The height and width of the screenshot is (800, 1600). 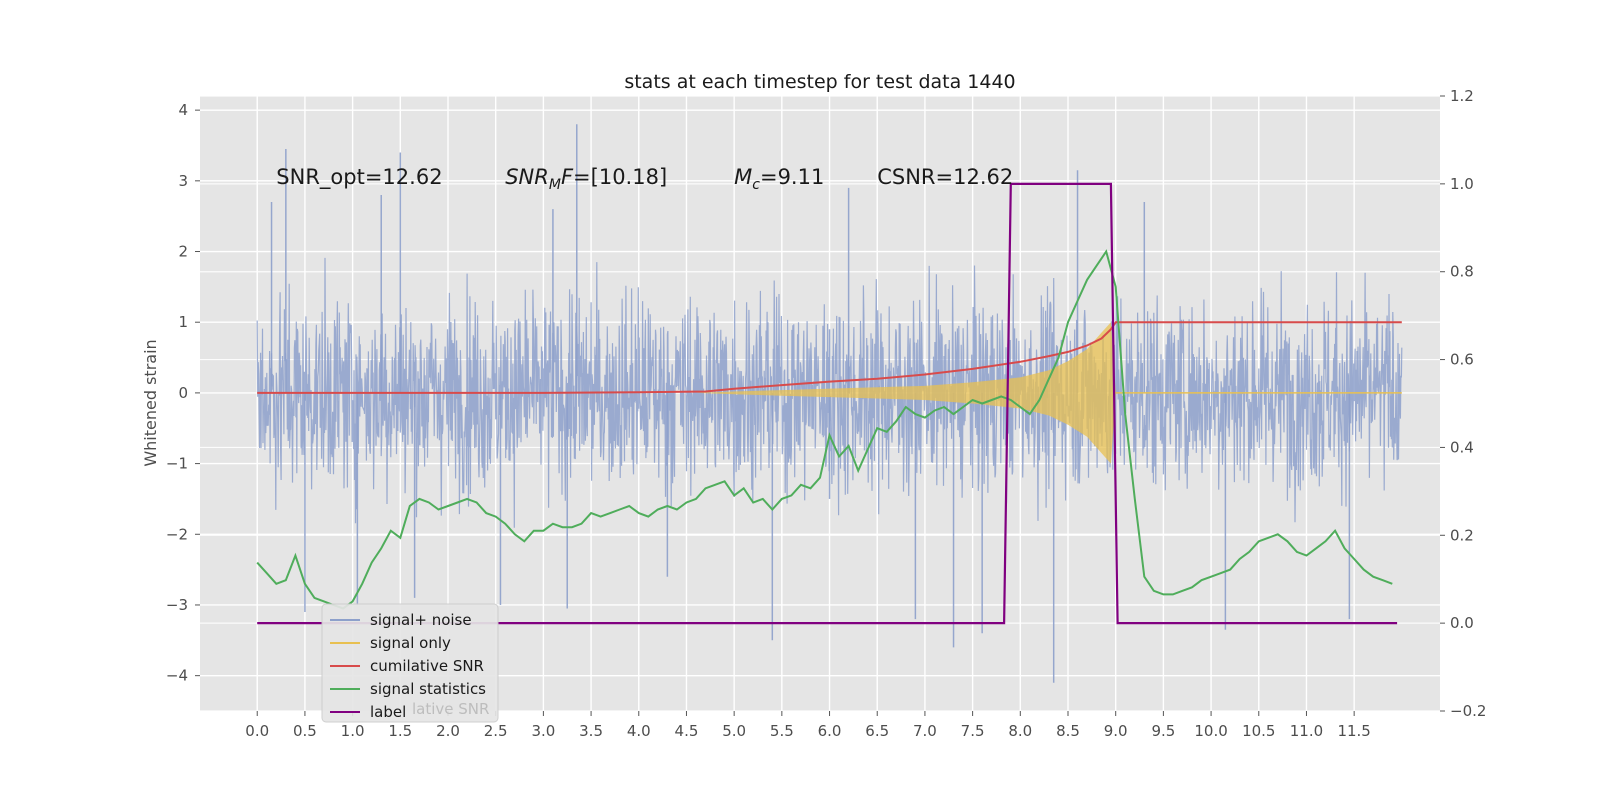 What do you see at coordinates (1163, 731) in the screenshot?
I see `x-tick-label: 9.5` at bounding box center [1163, 731].